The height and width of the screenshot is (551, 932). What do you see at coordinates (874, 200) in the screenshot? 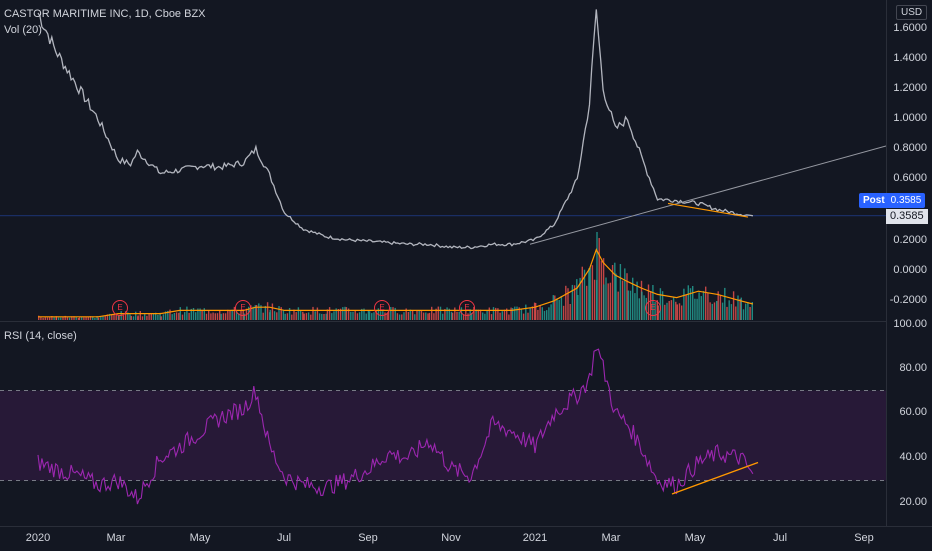
I see `post-label: Post` at bounding box center [874, 200].